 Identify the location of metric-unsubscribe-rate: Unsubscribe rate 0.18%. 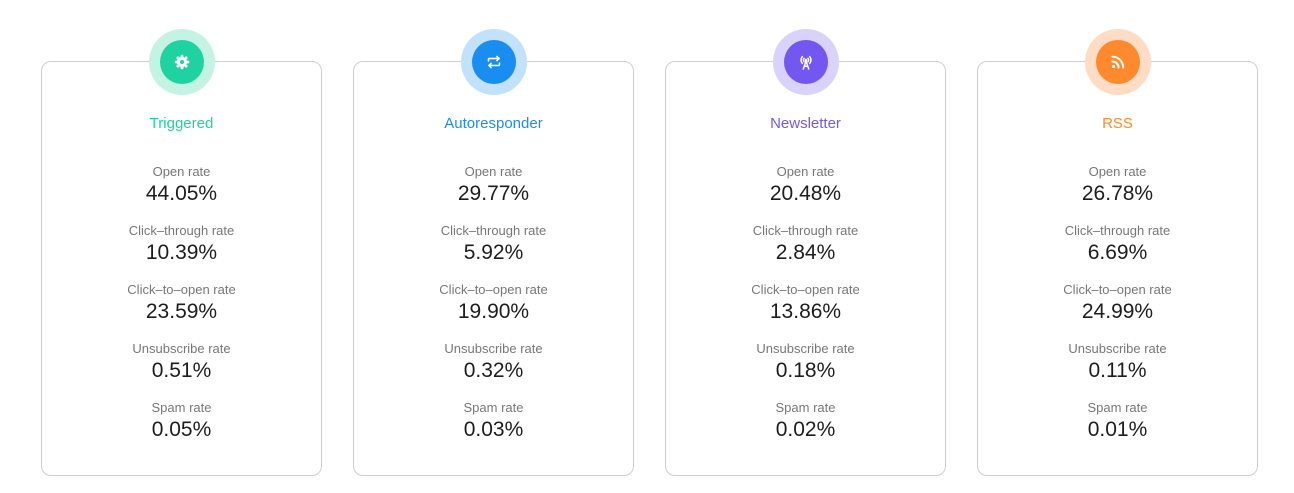
(805, 369).